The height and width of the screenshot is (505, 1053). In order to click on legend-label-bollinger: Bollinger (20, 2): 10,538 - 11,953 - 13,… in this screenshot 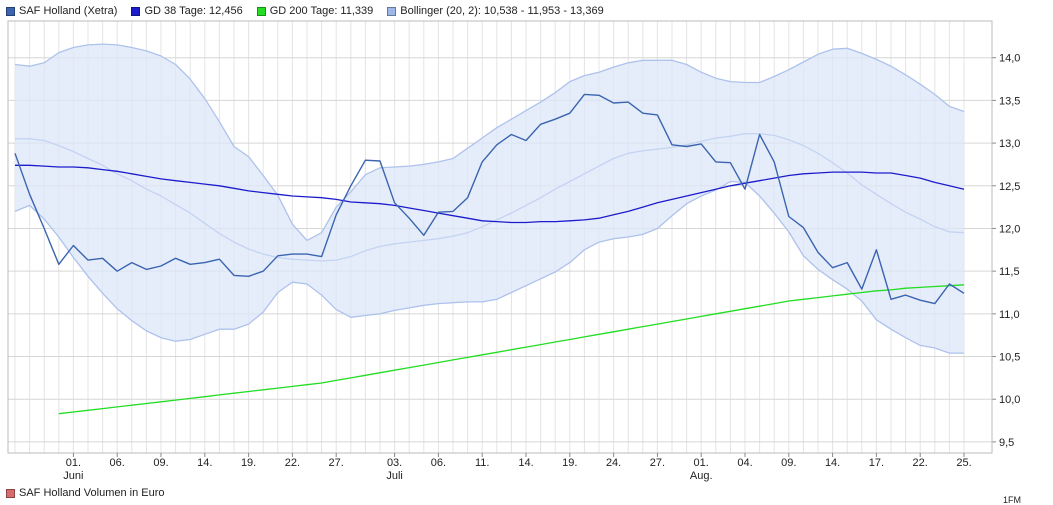, I will do `click(502, 11)`.